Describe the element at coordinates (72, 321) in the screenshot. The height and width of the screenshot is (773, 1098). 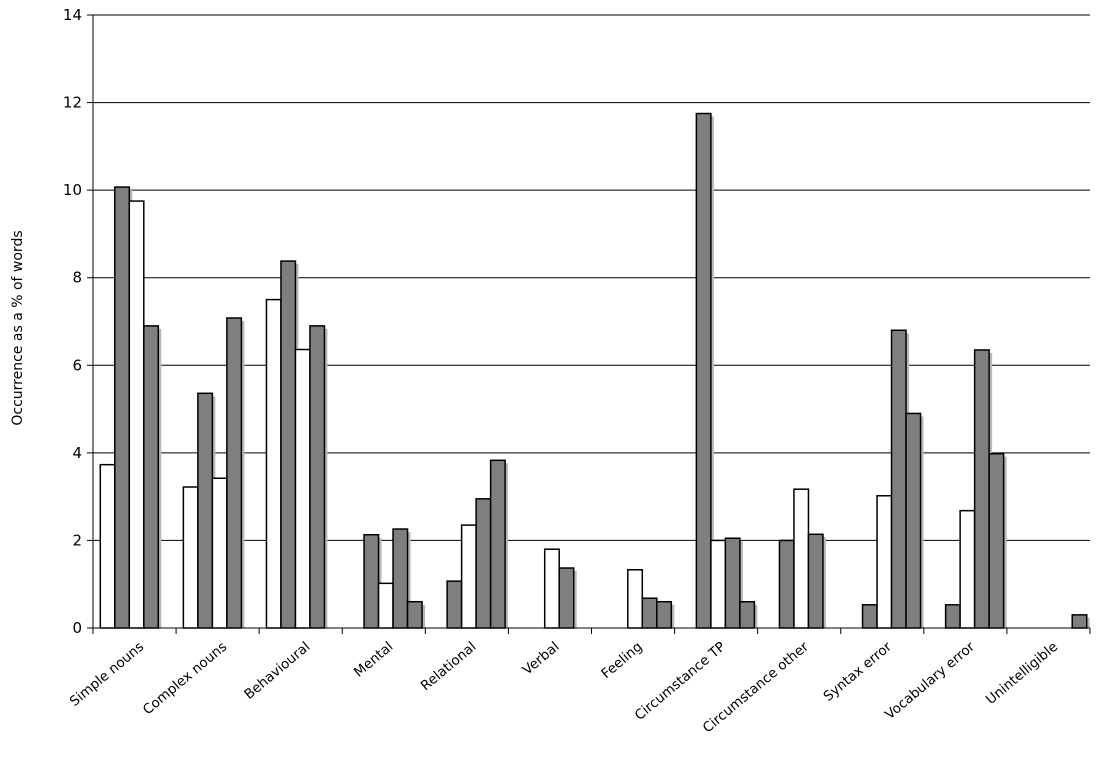
I see `y-tick-labels: 0 2 4 6 8 10 12 14` at that location.